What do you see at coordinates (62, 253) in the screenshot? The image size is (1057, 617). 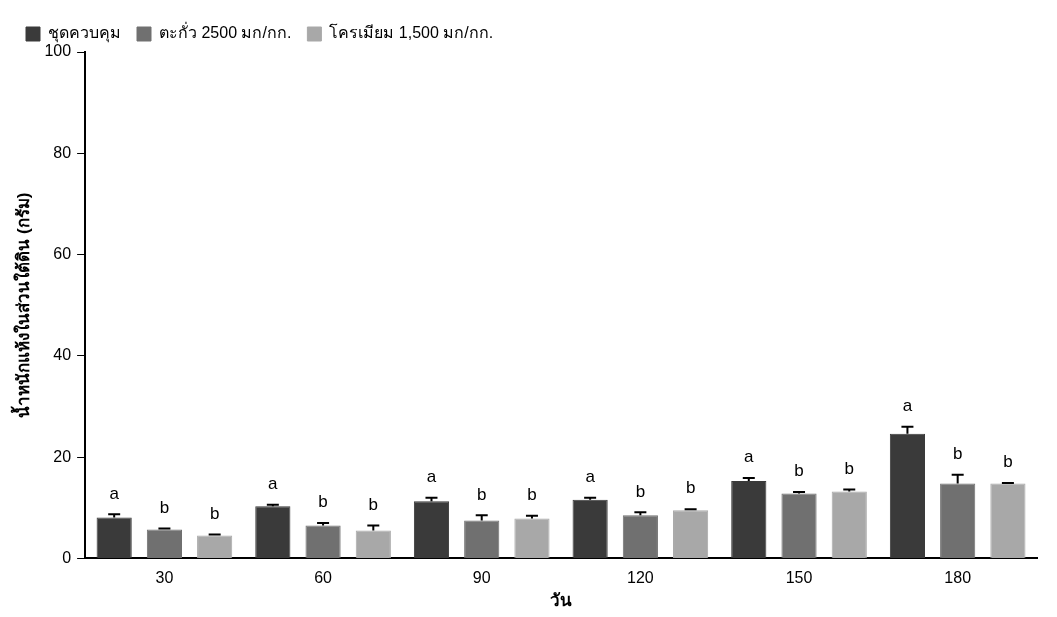 I see `y-tick-label: 60` at bounding box center [62, 253].